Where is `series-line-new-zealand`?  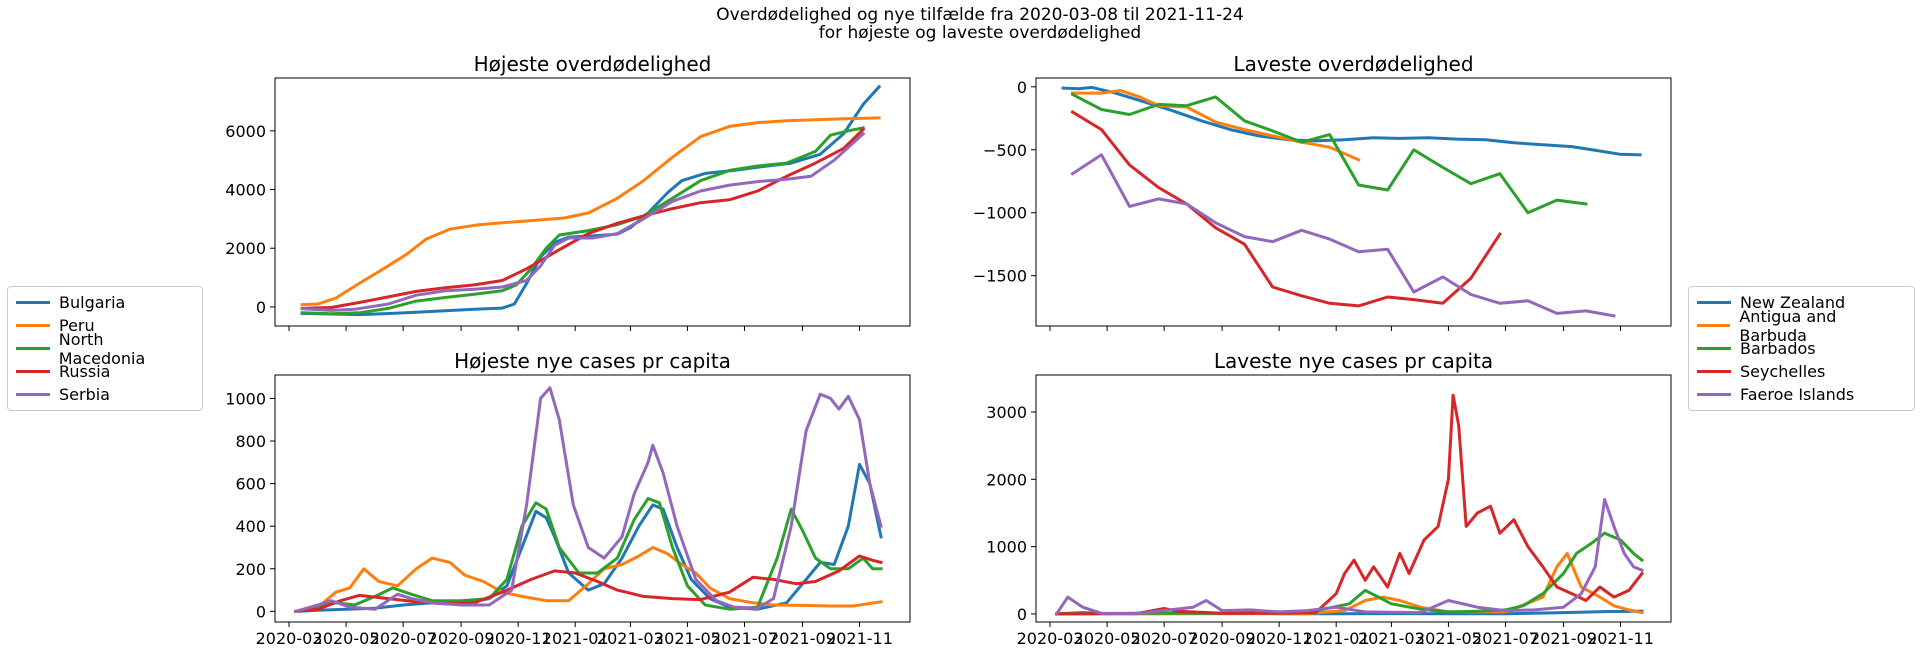
series-line-new-zealand is located at coordinates (1351, 121).